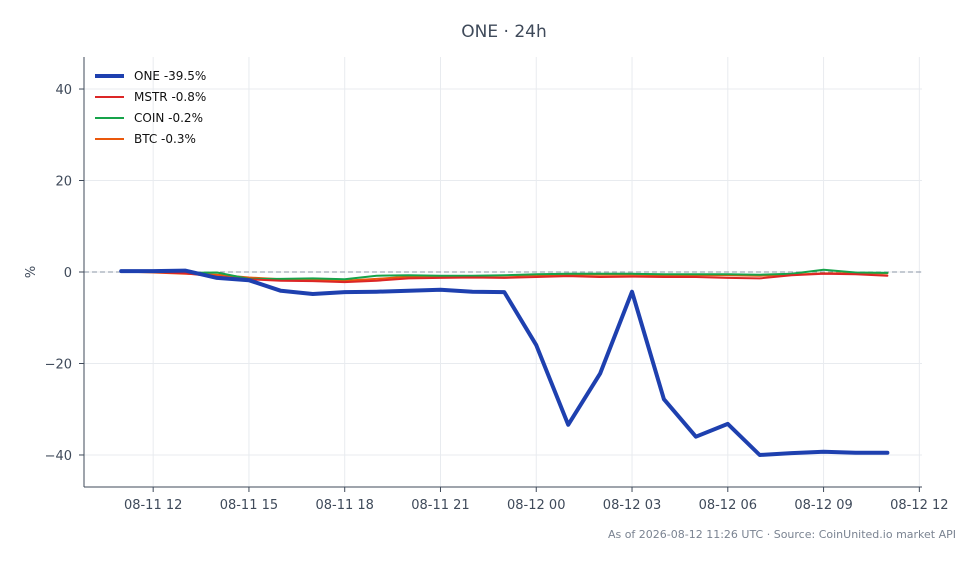 The height and width of the screenshot is (564, 979). I want to click on x-tick-label: 08-11 12, so click(153, 505).